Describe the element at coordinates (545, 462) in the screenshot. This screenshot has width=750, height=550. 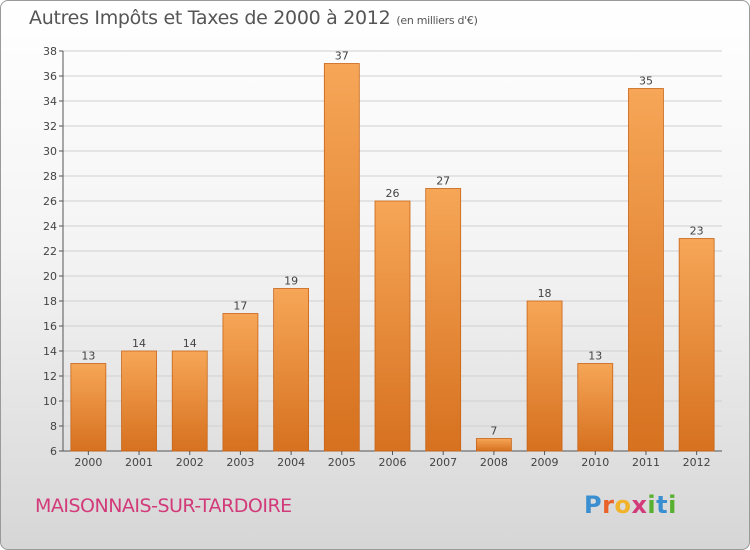
I see `x-tick-label-2009: 2009` at that location.